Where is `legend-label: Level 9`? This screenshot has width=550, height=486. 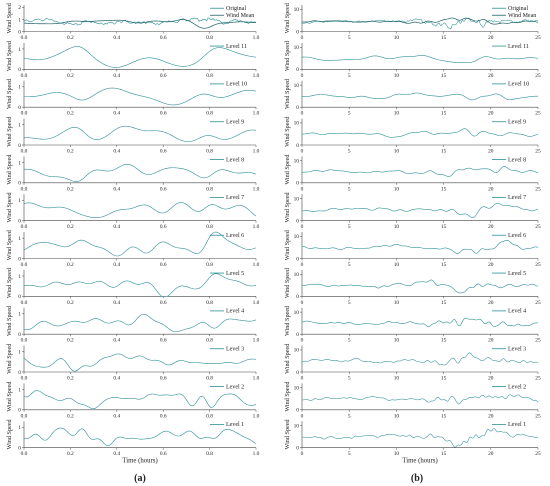 legend-label: Level 9 is located at coordinates (235, 123).